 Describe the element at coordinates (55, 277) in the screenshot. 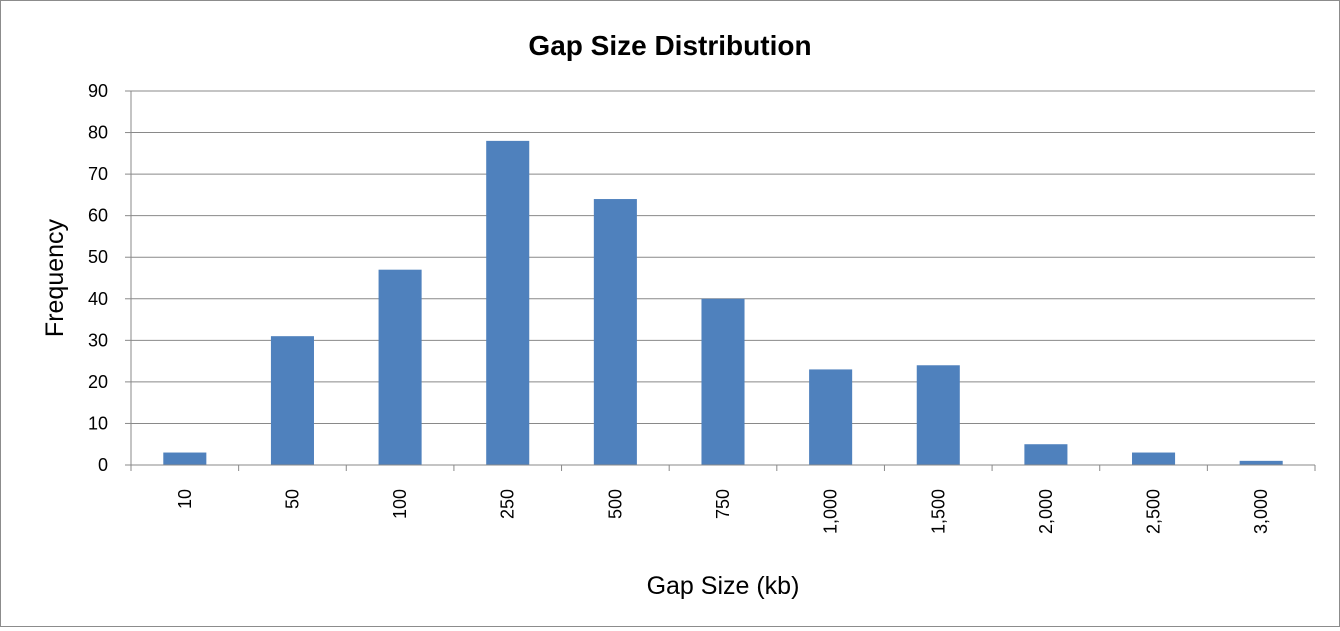

I see `y-axis-title: Frequency` at that location.